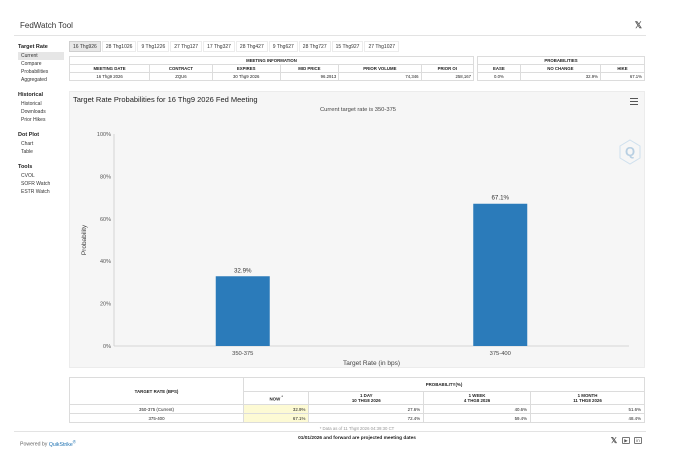 This screenshot has height=457, width=680. What do you see at coordinates (638, 440) in the screenshot?
I see `linkedin-icon: in` at bounding box center [638, 440].